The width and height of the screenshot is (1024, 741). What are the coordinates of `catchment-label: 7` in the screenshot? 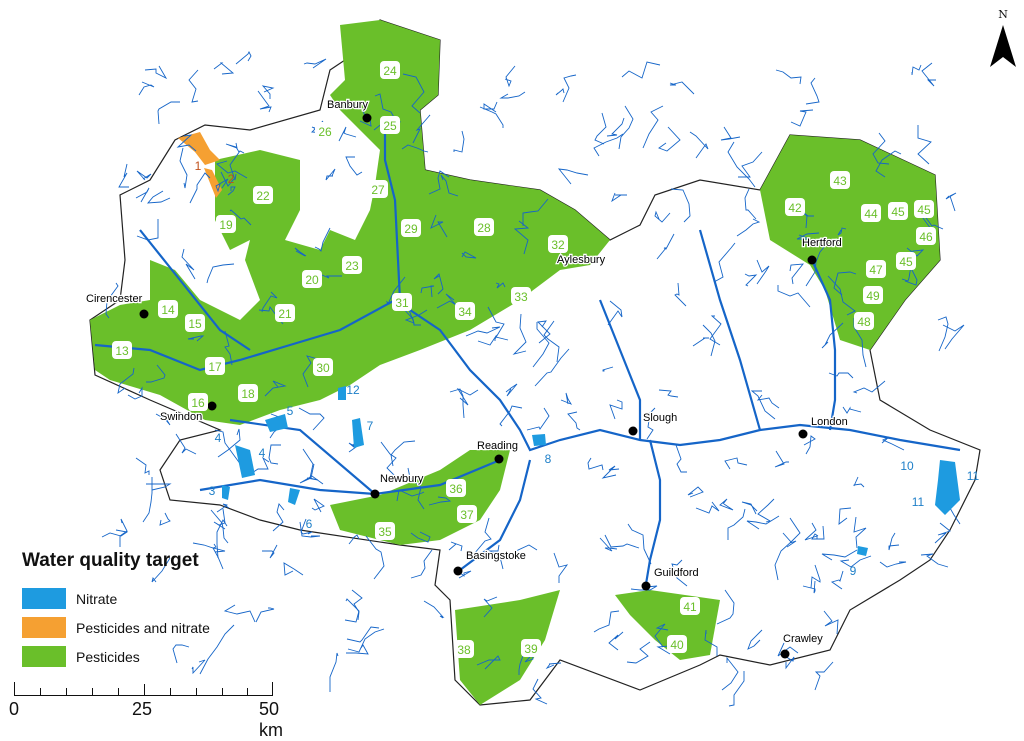 It's located at (370, 426).